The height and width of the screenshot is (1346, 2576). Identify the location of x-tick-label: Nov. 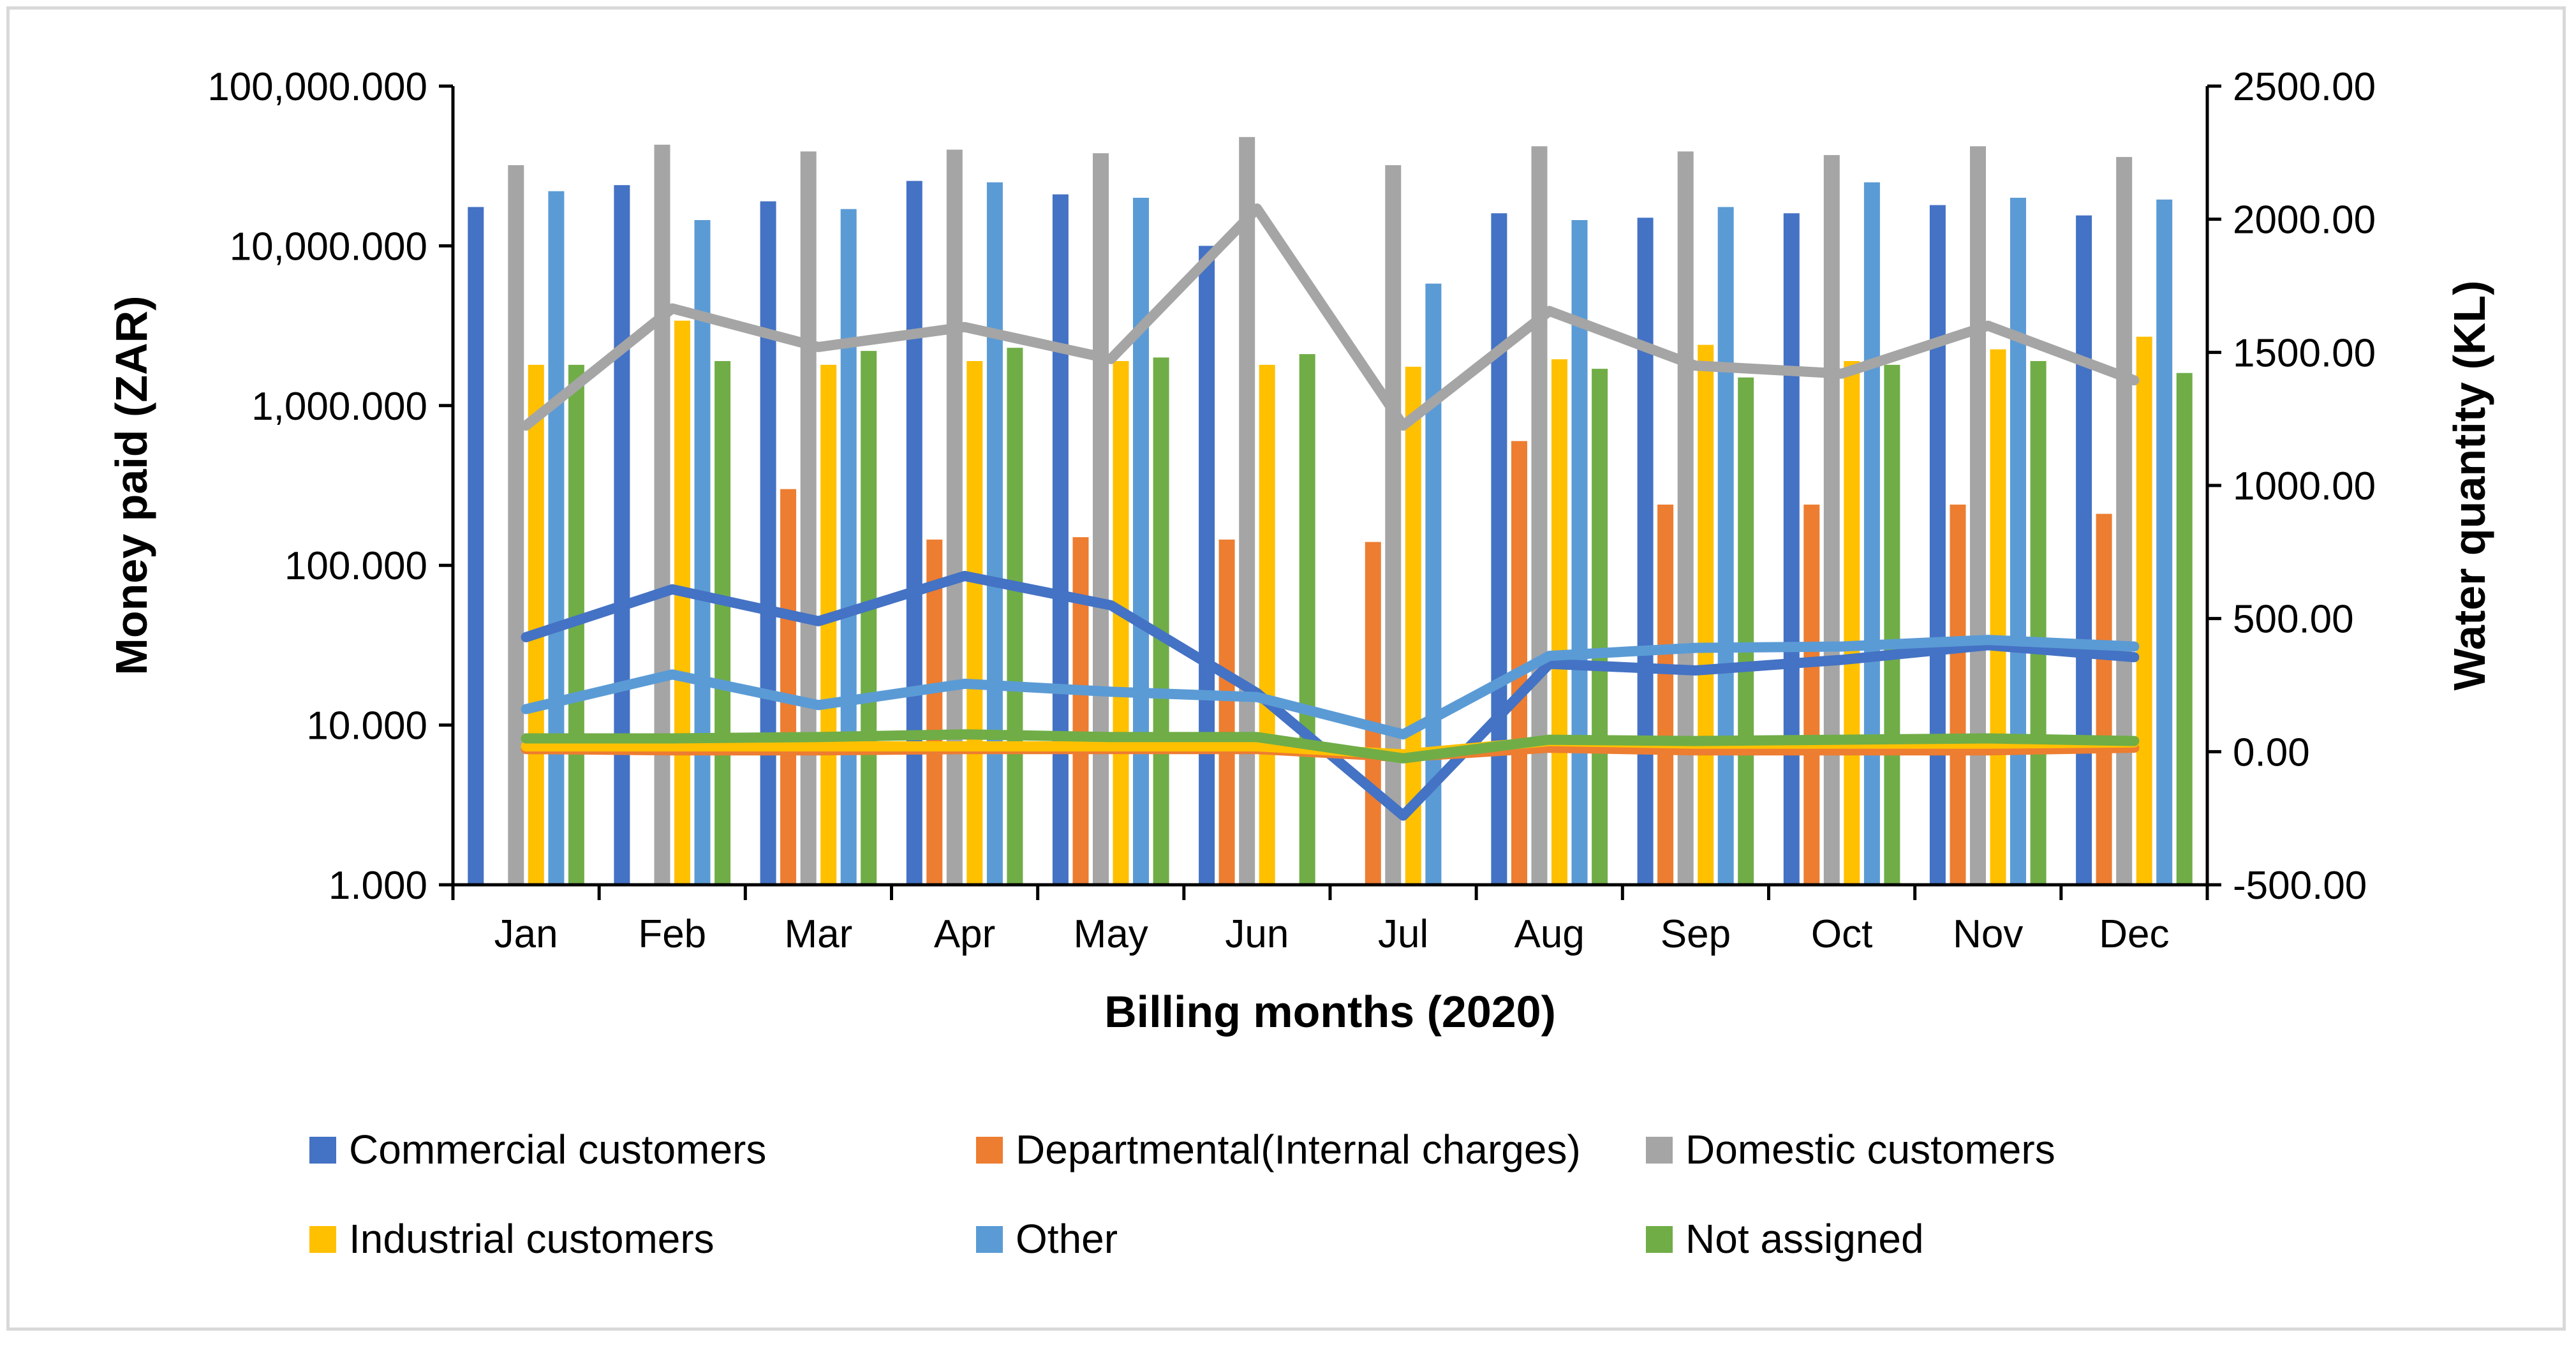
(1988, 934).